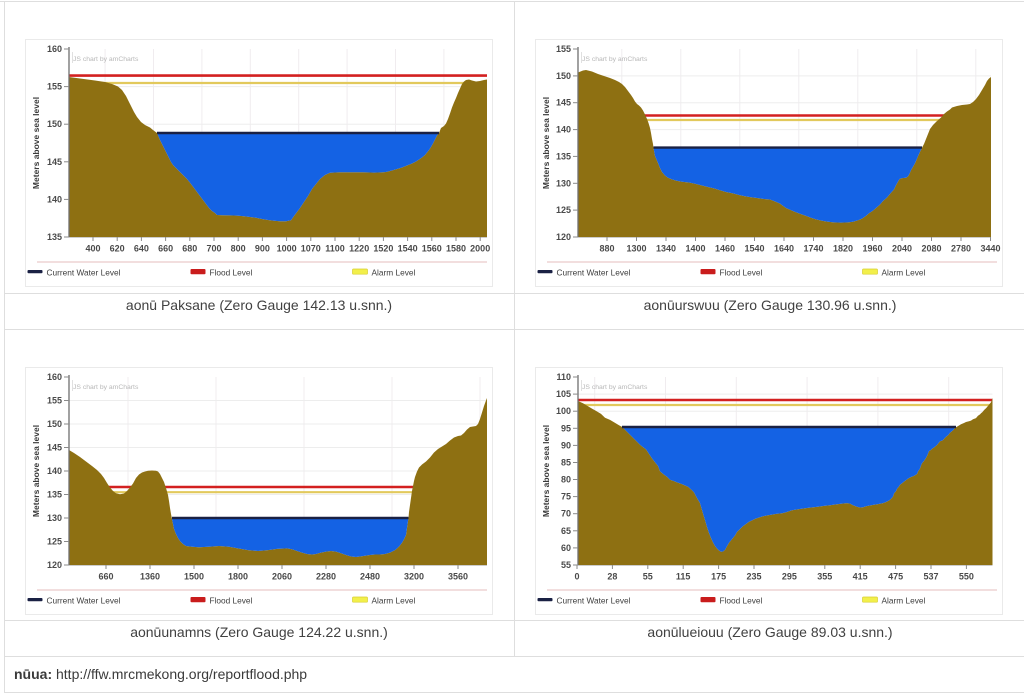 The image size is (1024, 695). Describe the element at coordinates (753, 577) in the screenshot. I see `svg-text: 235` at that location.